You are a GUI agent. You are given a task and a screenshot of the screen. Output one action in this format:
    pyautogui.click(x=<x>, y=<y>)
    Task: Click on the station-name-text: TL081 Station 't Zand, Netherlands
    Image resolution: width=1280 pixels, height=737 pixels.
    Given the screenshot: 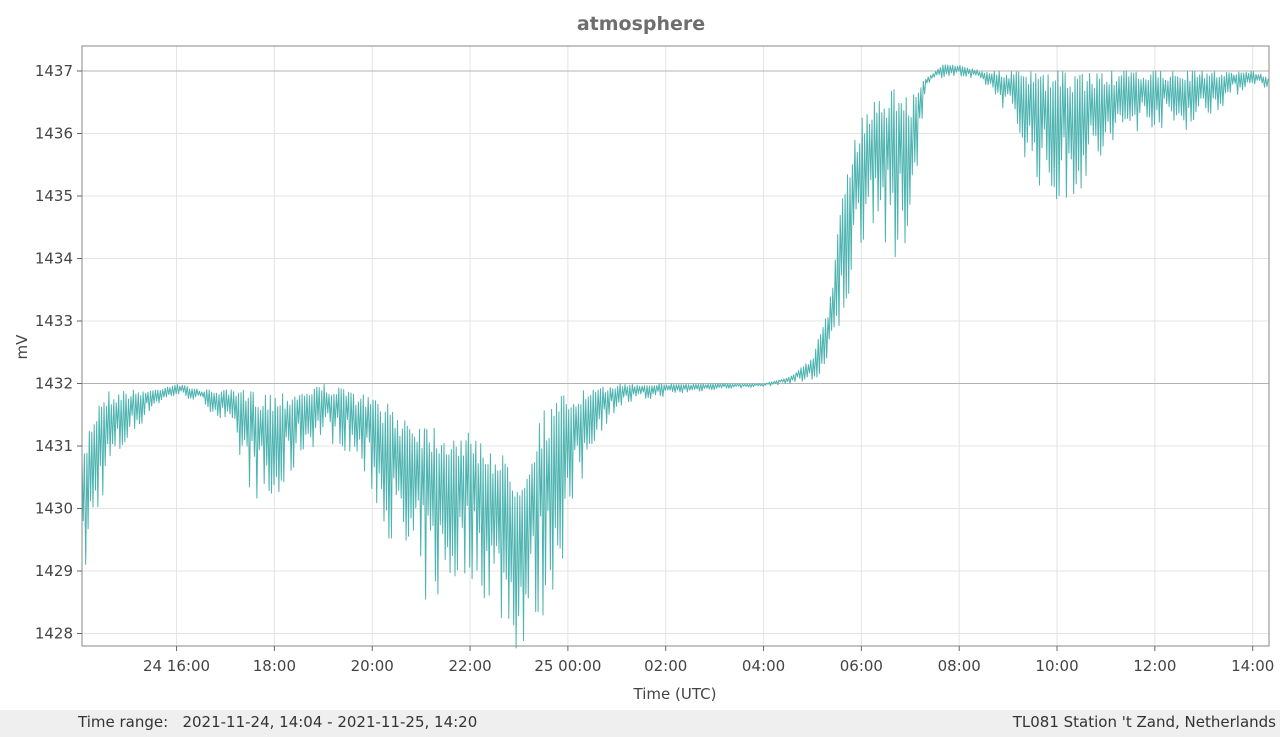 What is the action you would take?
    pyautogui.click(x=1144, y=722)
    